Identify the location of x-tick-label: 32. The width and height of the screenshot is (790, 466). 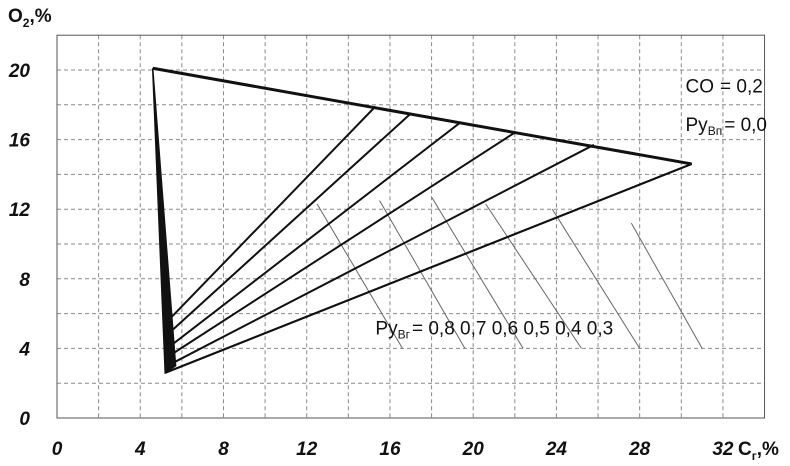
(723, 449).